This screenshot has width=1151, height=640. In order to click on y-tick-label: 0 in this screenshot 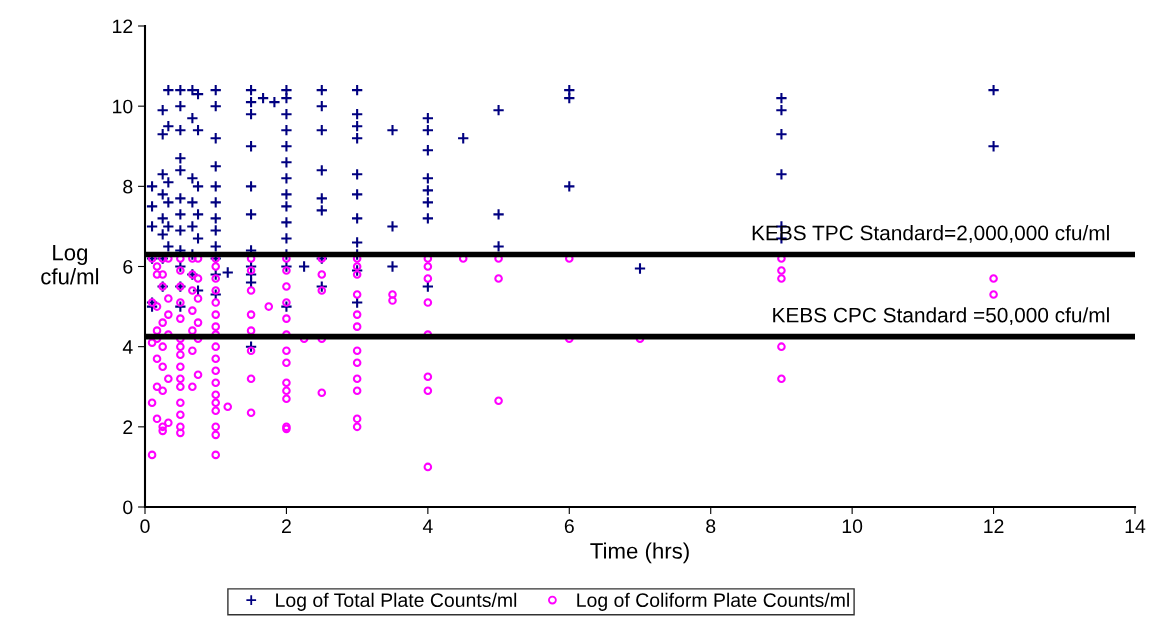, I will do `click(128, 507)`.